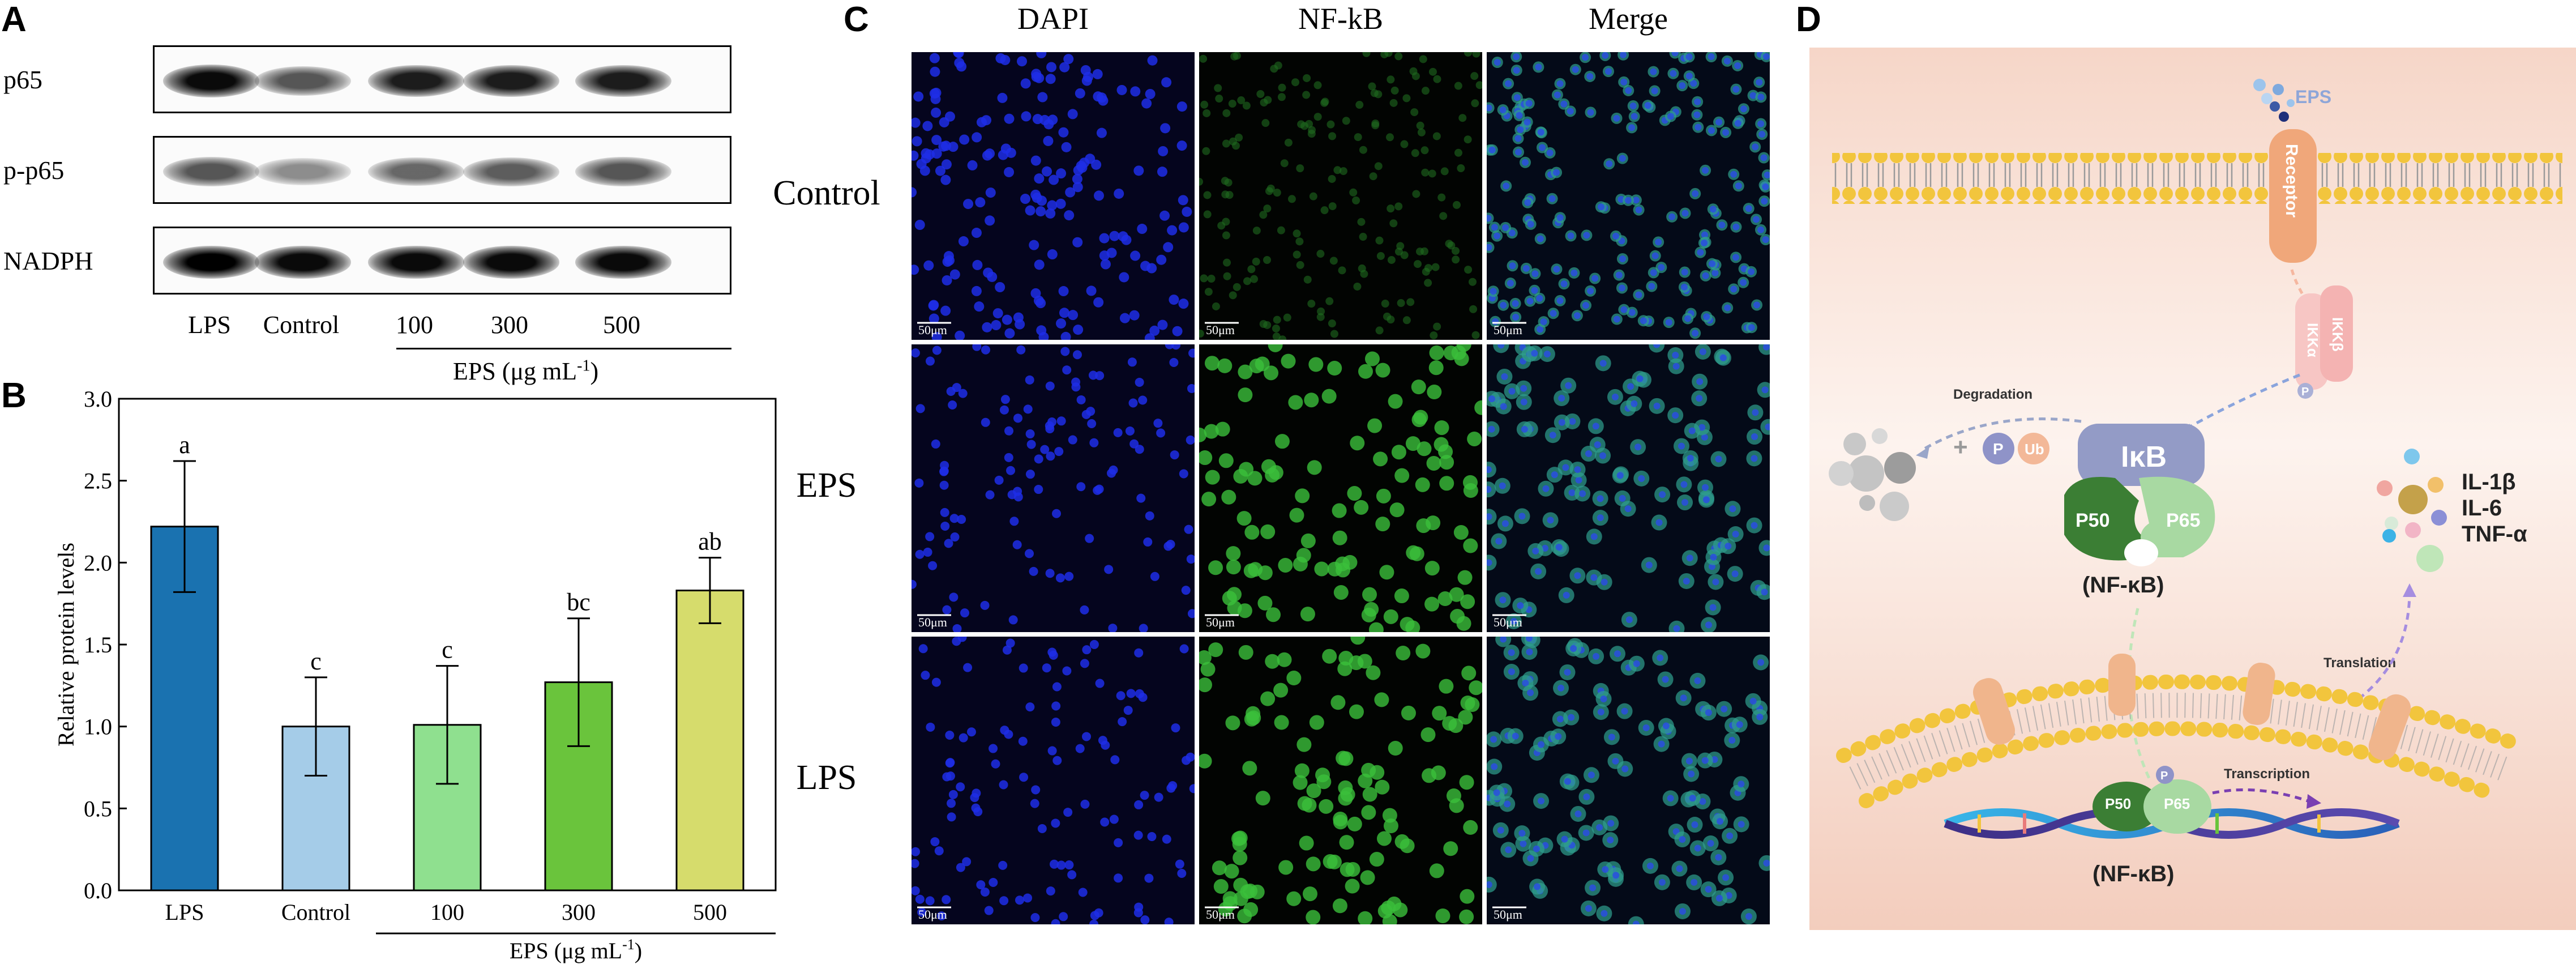 This screenshot has width=2576, height=964. What do you see at coordinates (14, 19) in the screenshot?
I see `panel-label-a: A` at bounding box center [14, 19].